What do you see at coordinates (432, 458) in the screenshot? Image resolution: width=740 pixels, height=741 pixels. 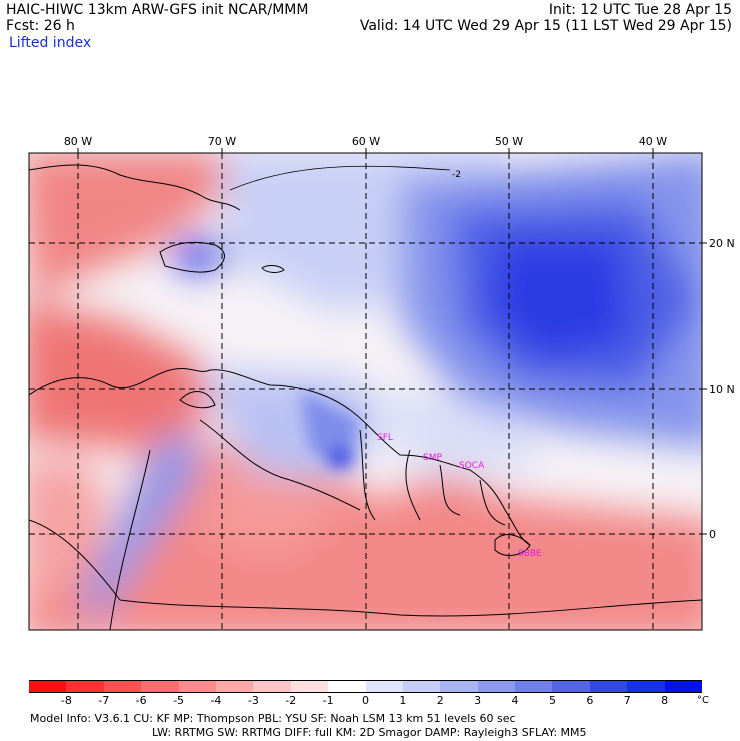 I see `station-smp: SMP` at bounding box center [432, 458].